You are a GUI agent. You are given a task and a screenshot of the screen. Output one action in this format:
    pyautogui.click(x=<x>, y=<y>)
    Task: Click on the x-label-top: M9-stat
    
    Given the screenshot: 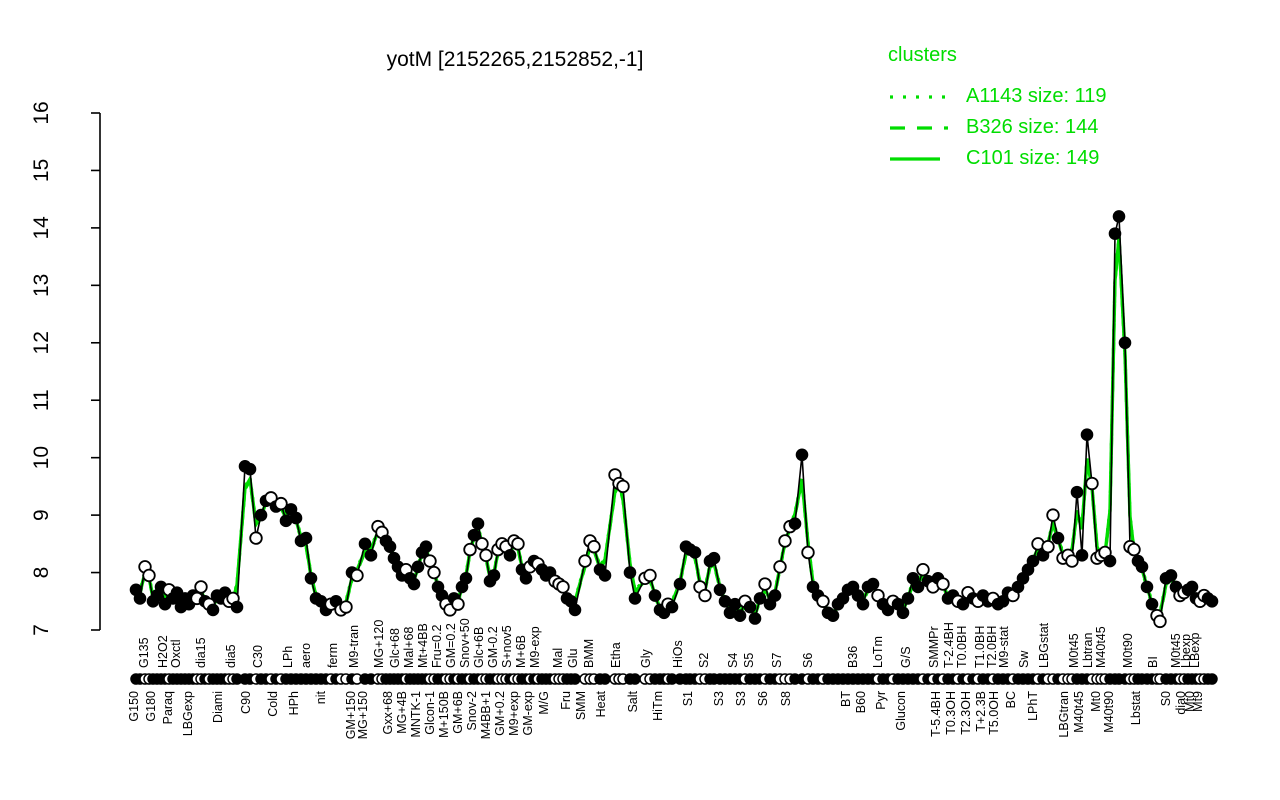 What is the action you would take?
    pyautogui.click(x=1004, y=647)
    